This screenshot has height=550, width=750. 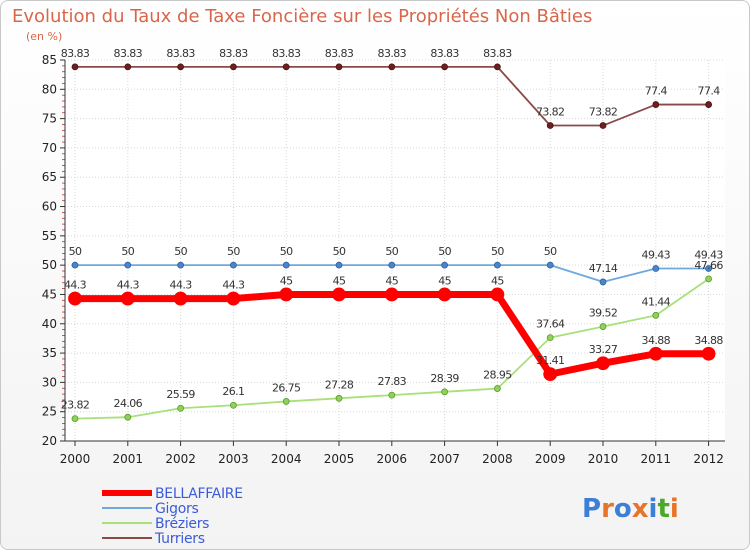 What do you see at coordinates (179, 539) in the screenshot?
I see `legend-label-turriers: Turriers` at bounding box center [179, 539].